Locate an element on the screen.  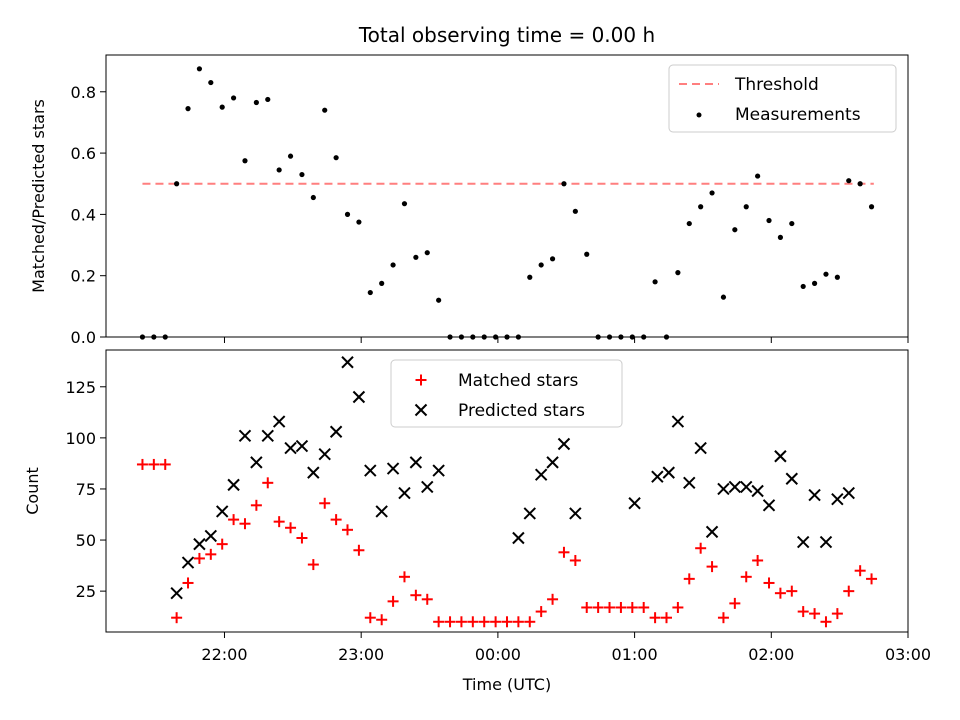
matched-legend-swatch is located at coordinates (421, 380).